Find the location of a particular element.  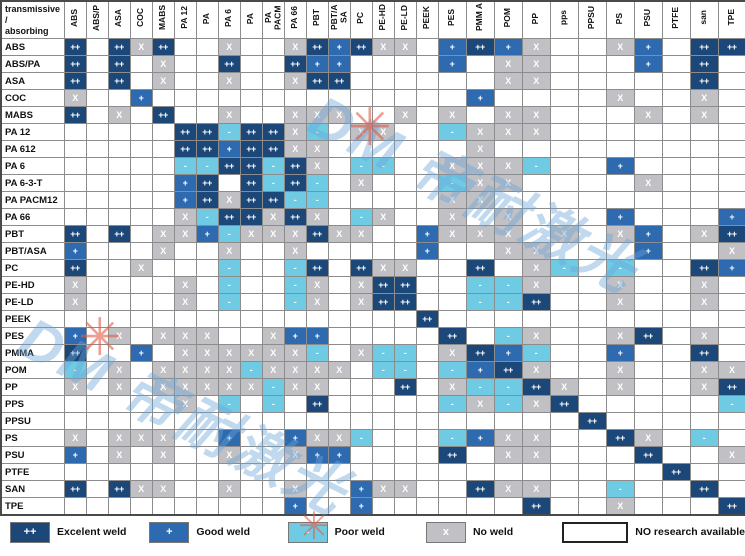

cell-SAN-PTFE is located at coordinates (676, 489).